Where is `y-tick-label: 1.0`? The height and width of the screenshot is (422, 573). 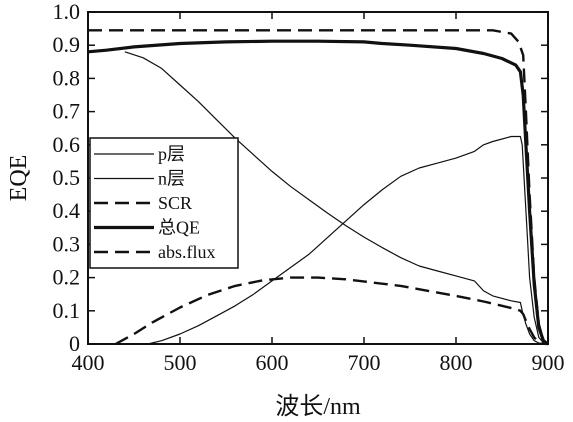
y-tick-label: 1.0 is located at coordinates (67, 12).